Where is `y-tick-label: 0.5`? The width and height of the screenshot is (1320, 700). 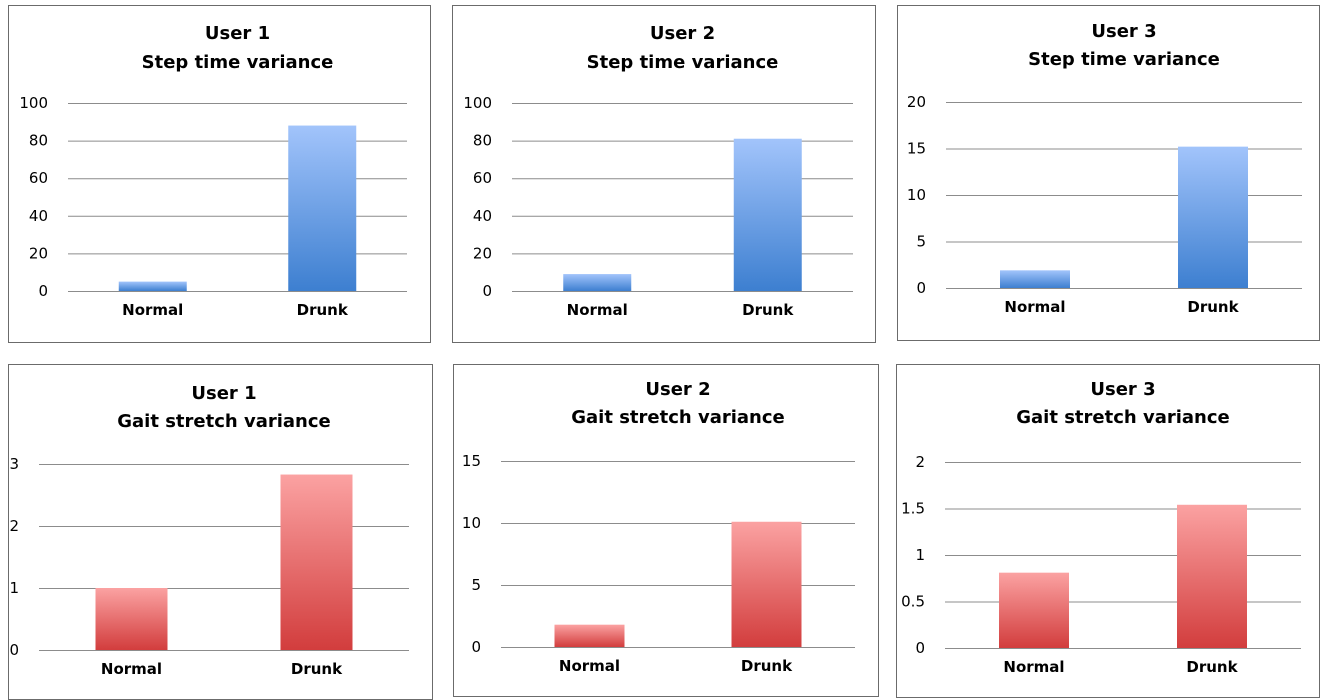
y-tick-label: 0.5 is located at coordinates (913, 602).